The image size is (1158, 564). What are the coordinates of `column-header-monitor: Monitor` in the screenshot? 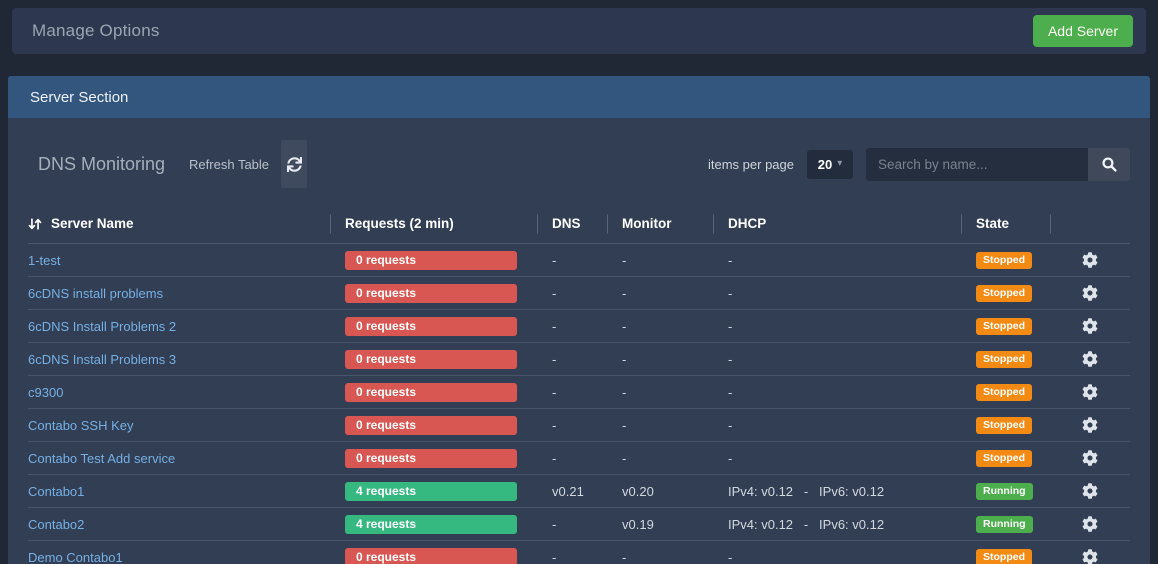 It's located at (660, 223).